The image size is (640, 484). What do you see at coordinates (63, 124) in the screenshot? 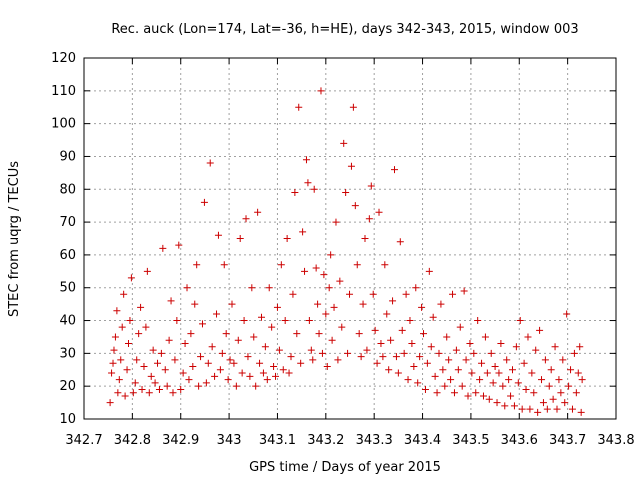
I see `y-tick-label: 100` at bounding box center [63, 124].